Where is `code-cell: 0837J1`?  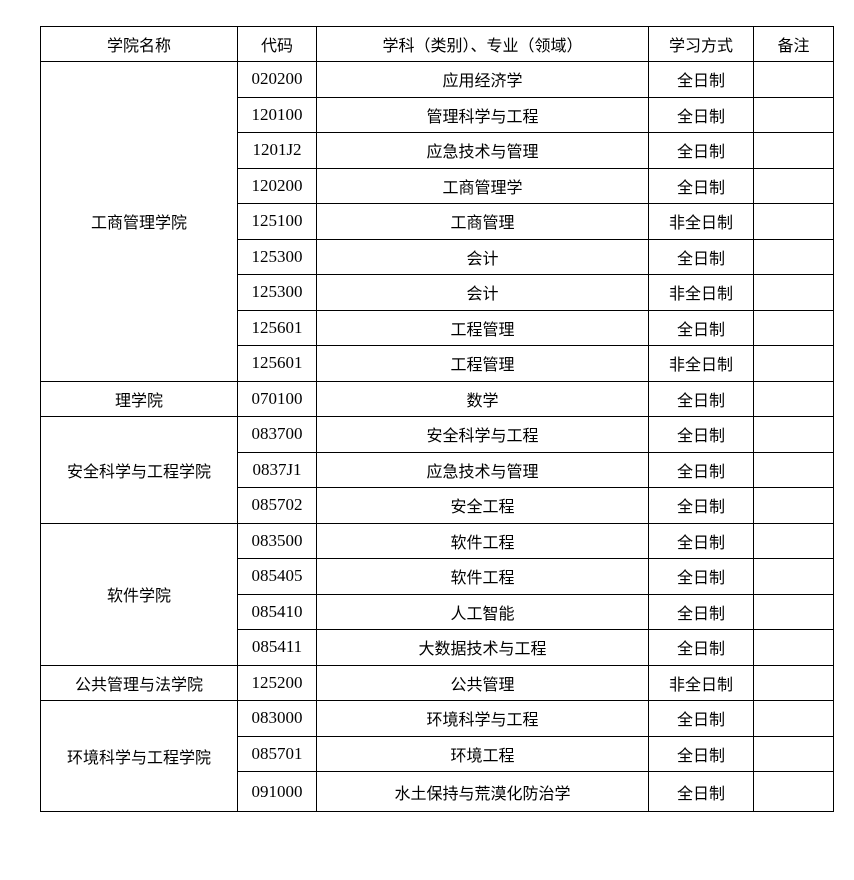 code-cell: 0837J1 is located at coordinates (277, 469).